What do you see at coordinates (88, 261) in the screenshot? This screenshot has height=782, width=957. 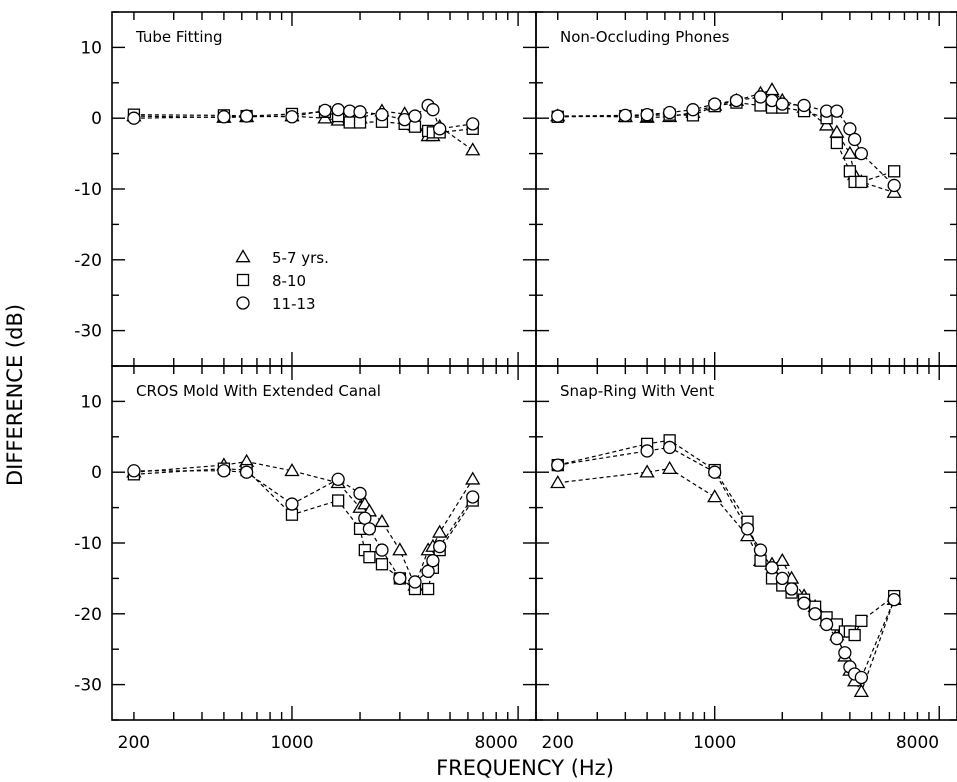 I see `y-tick-label: -20` at bounding box center [88, 261].